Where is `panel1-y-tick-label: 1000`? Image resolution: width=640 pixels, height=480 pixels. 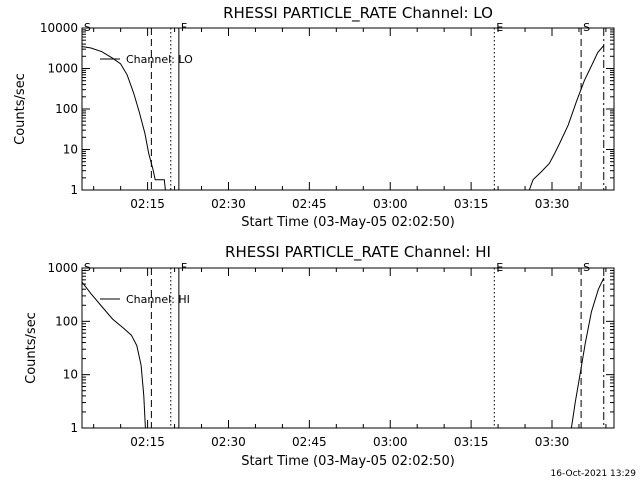
panel1-y-tick-label: 1000 is located at coordinates (62, 69).